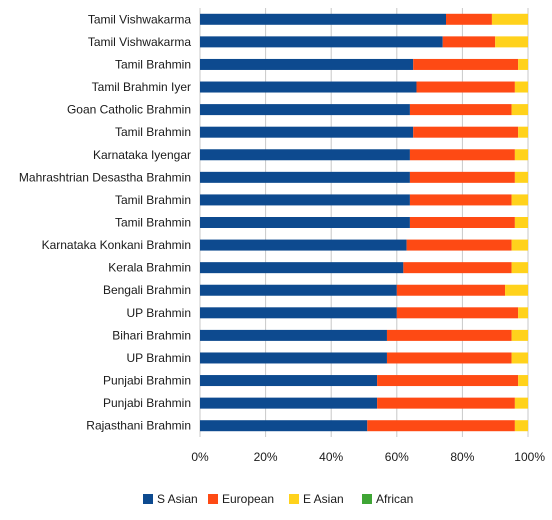  I want to click on x-tick-label: 60%, so click(397, 457).